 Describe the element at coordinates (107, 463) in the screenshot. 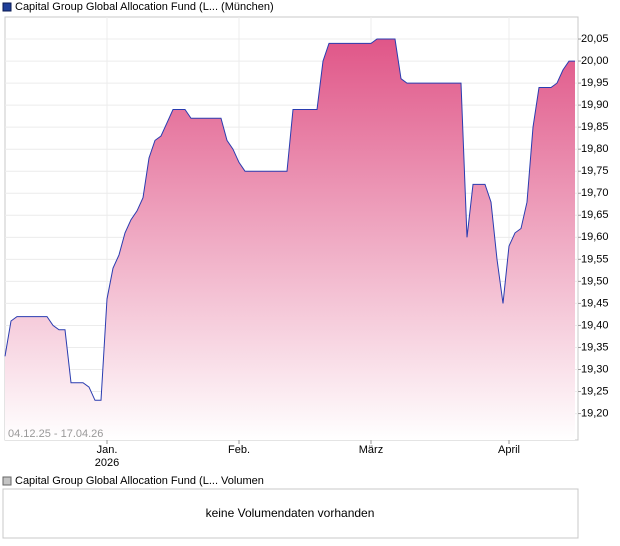

I see `x-year-label: 2026` at that location.